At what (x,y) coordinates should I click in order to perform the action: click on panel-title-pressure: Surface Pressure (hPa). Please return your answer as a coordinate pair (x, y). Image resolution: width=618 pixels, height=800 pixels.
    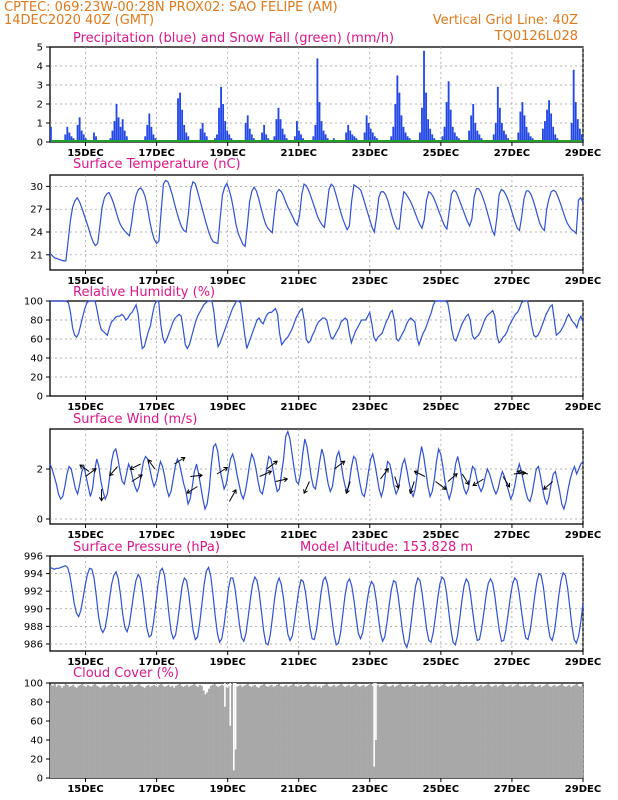
    Looking at the image, I should click on (146, 547).